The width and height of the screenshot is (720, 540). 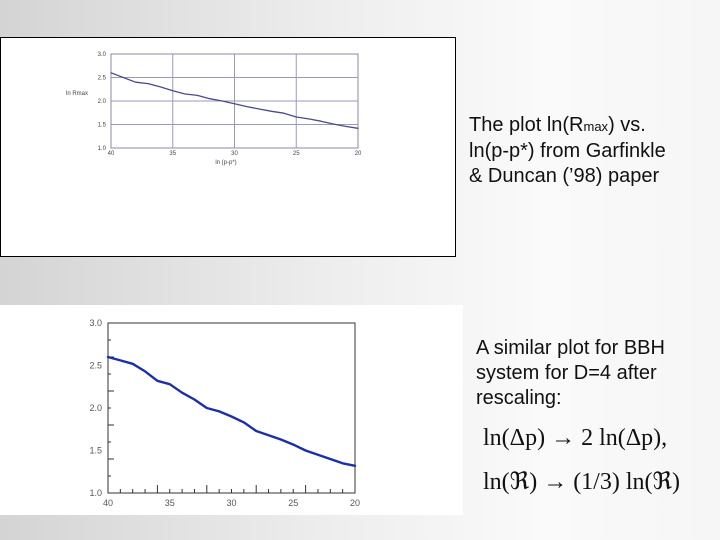 I want to click on top-caption-line-1-pre: The plot ln(R, so click(x=526, y=125).